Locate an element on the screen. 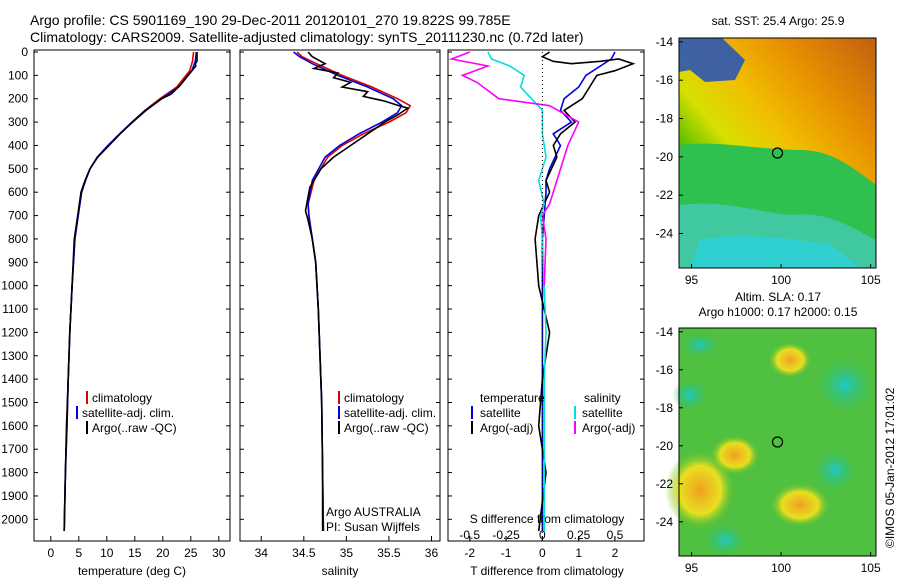 The width and height of the screenshot is (900, 580). map-x-tick-label: 95 is located at coordinates (692, 568).